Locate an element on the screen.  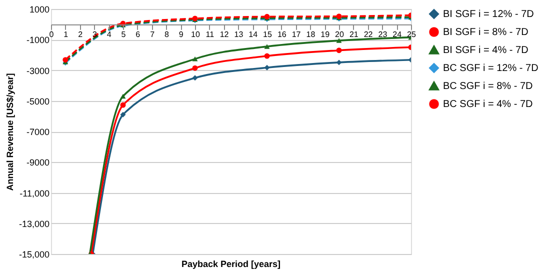
x-tick-label: 24 is located at coordinates (397, 34).